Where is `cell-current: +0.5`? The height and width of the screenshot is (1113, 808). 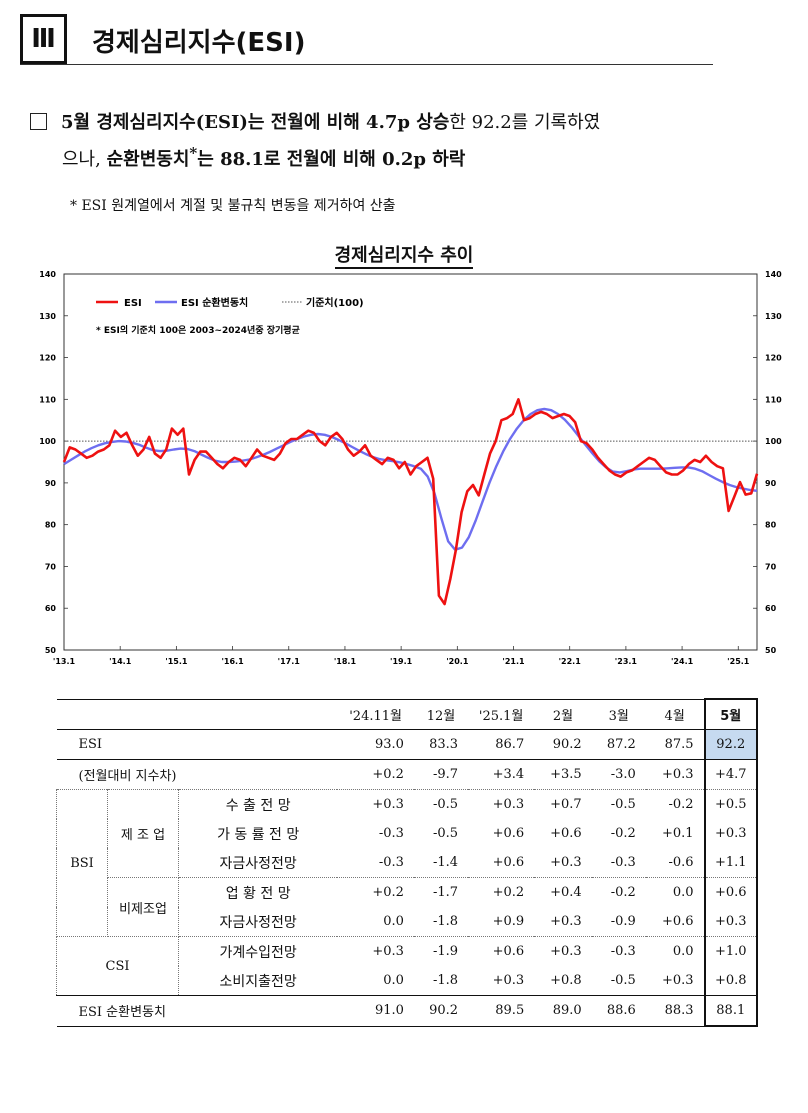
cell-current: +0.5 is located at coordinates (731, 804).